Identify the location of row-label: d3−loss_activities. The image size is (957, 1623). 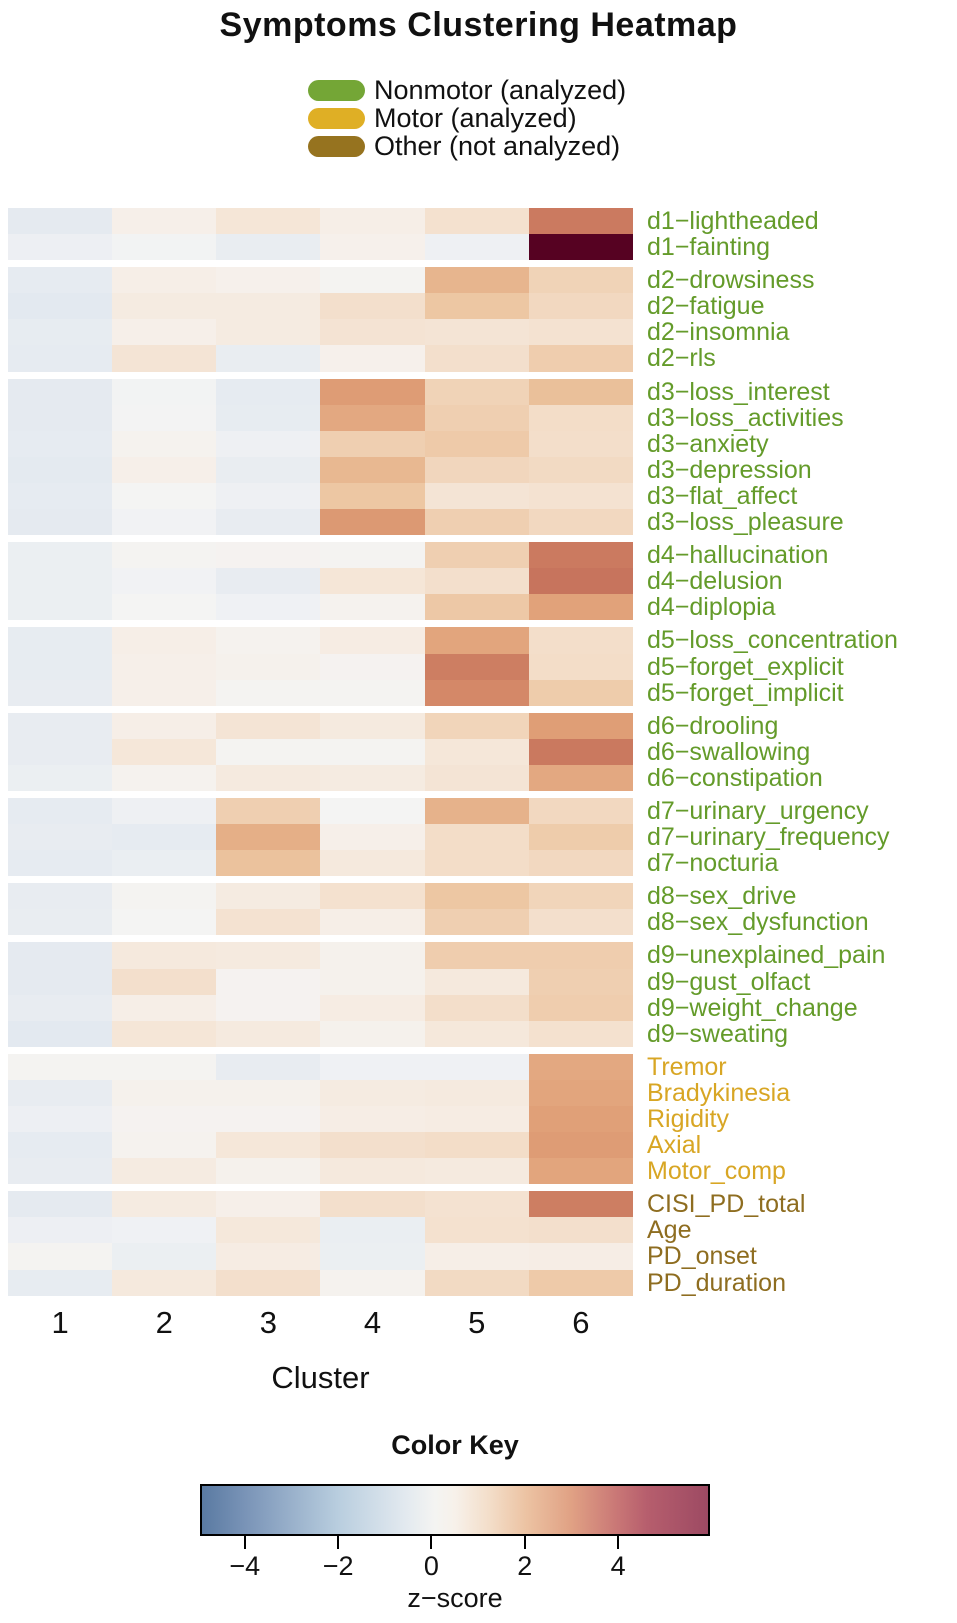
(745, 417).